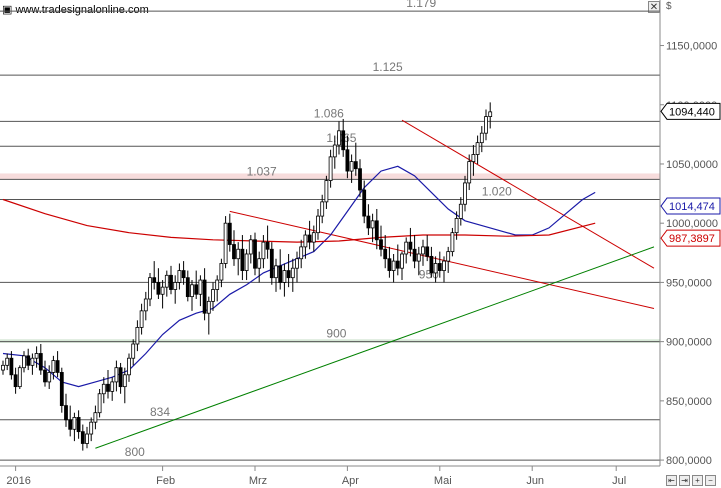 The image size is (721, 488). I want to click on value-label-text: 987,3897, so click(692, 239).